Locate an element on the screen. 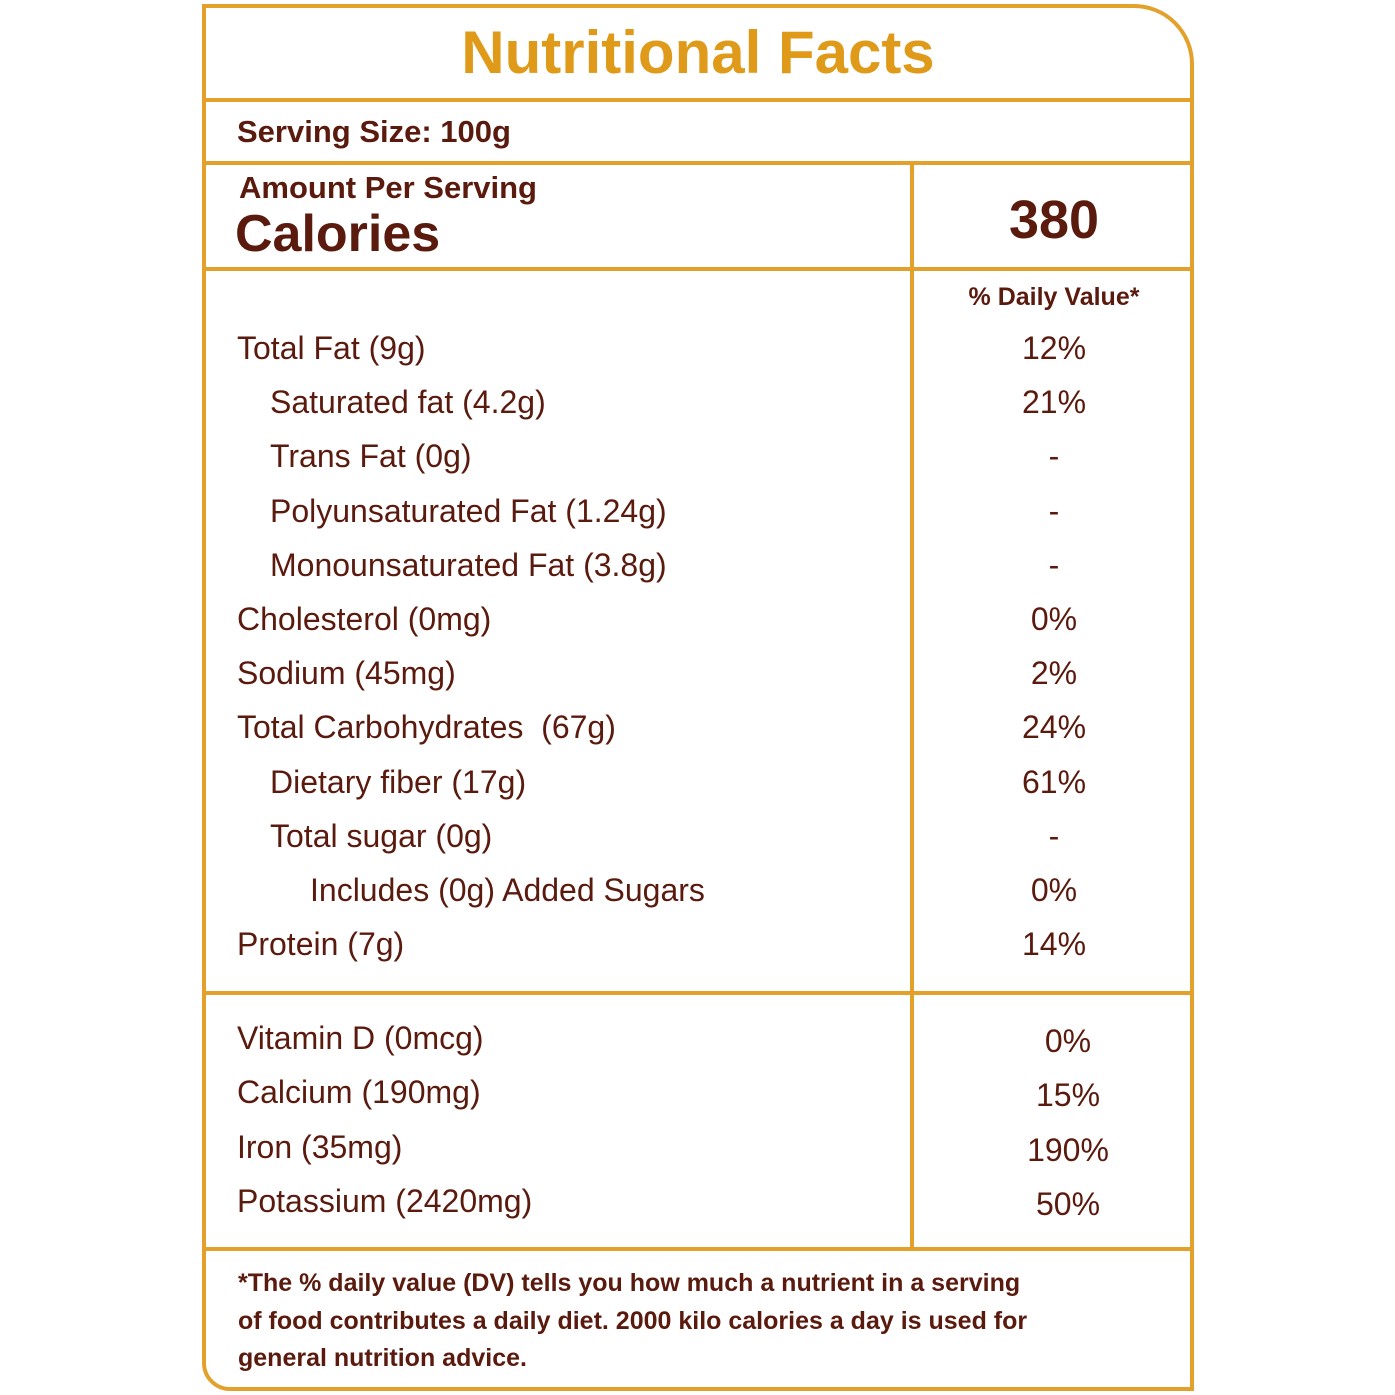  nutrient-label: Saturated fat (4.2g) is located at coordinates (408, 402).